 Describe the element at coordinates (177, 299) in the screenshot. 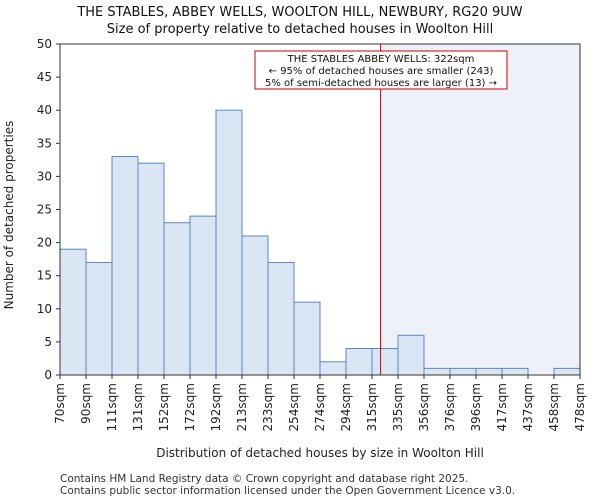

I see `bar-152sqm` at that location.